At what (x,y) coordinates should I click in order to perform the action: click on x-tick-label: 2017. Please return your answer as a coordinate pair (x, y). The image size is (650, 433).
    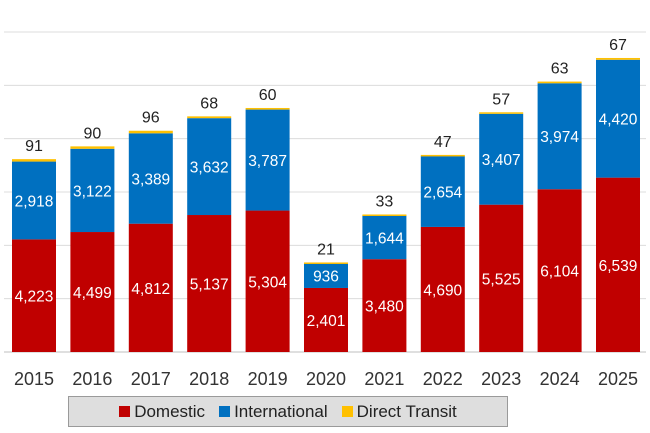
    Looking at the image, I should click on (151, 379).